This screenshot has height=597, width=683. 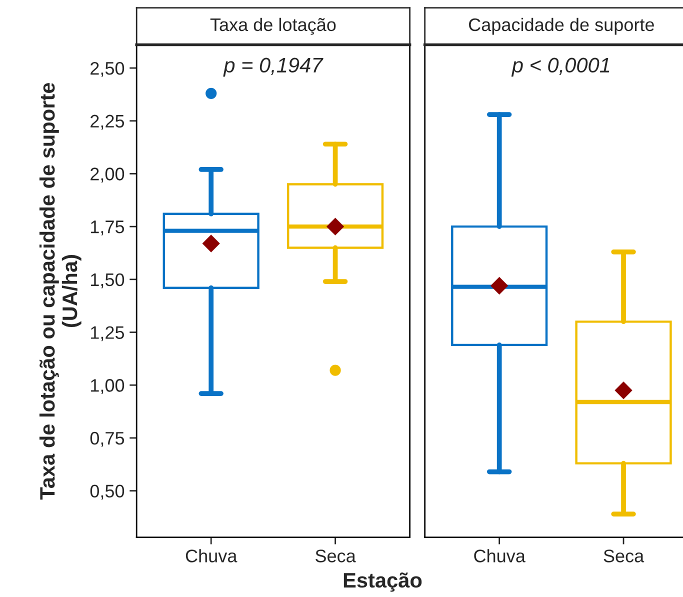 What do you see at coordinates (273, 26) in the screenshot?
I see `chart-title: Taxa de lotação` at bounding box center [273, 26].